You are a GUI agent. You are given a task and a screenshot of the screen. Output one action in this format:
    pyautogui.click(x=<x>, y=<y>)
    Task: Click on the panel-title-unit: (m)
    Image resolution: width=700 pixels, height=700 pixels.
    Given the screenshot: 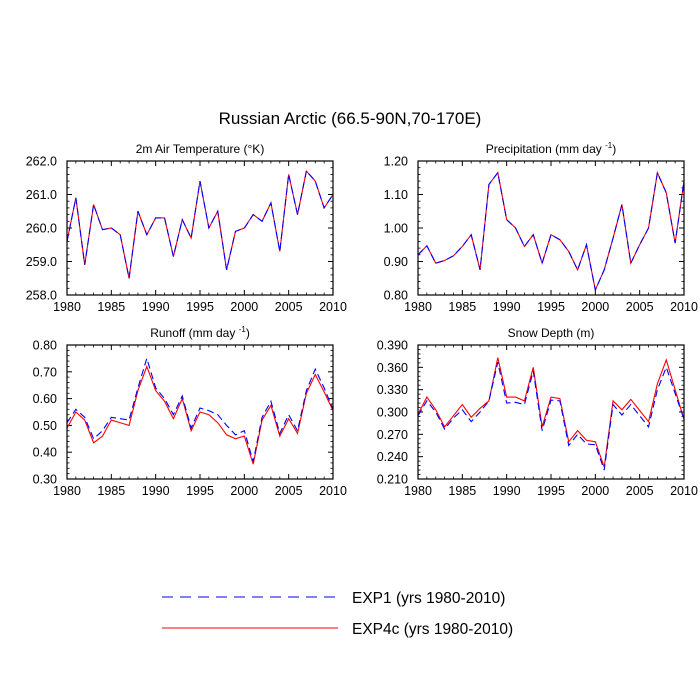 What is the action you would take?
    pyautogui.click(x=585, y=333)
    